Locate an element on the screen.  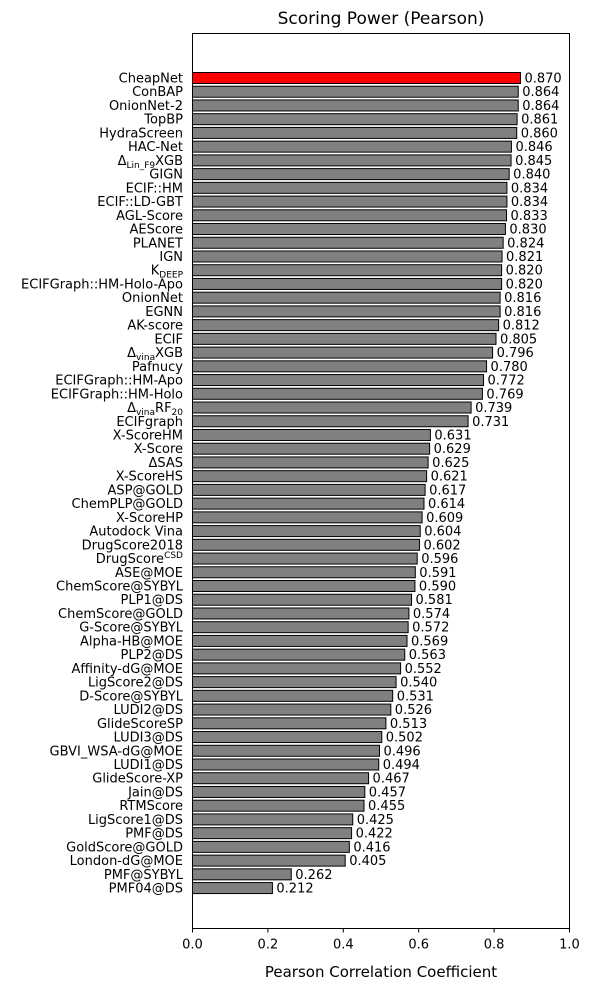
value-label-22: 0.772 is located at coordinates (506, 381).